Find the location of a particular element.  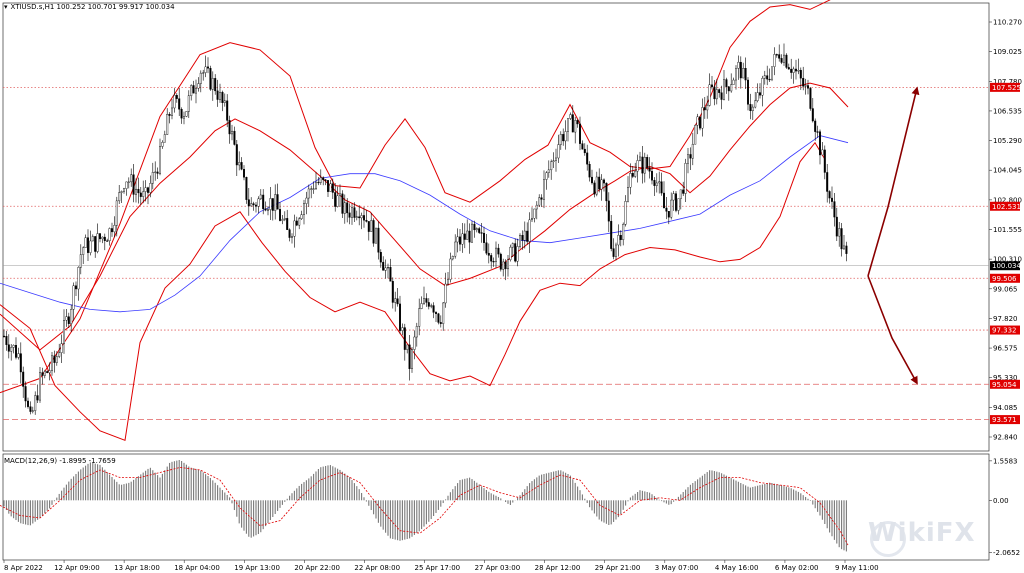

x-tick-label: 8 Apr 2022 is located at coordinates (23, 568).